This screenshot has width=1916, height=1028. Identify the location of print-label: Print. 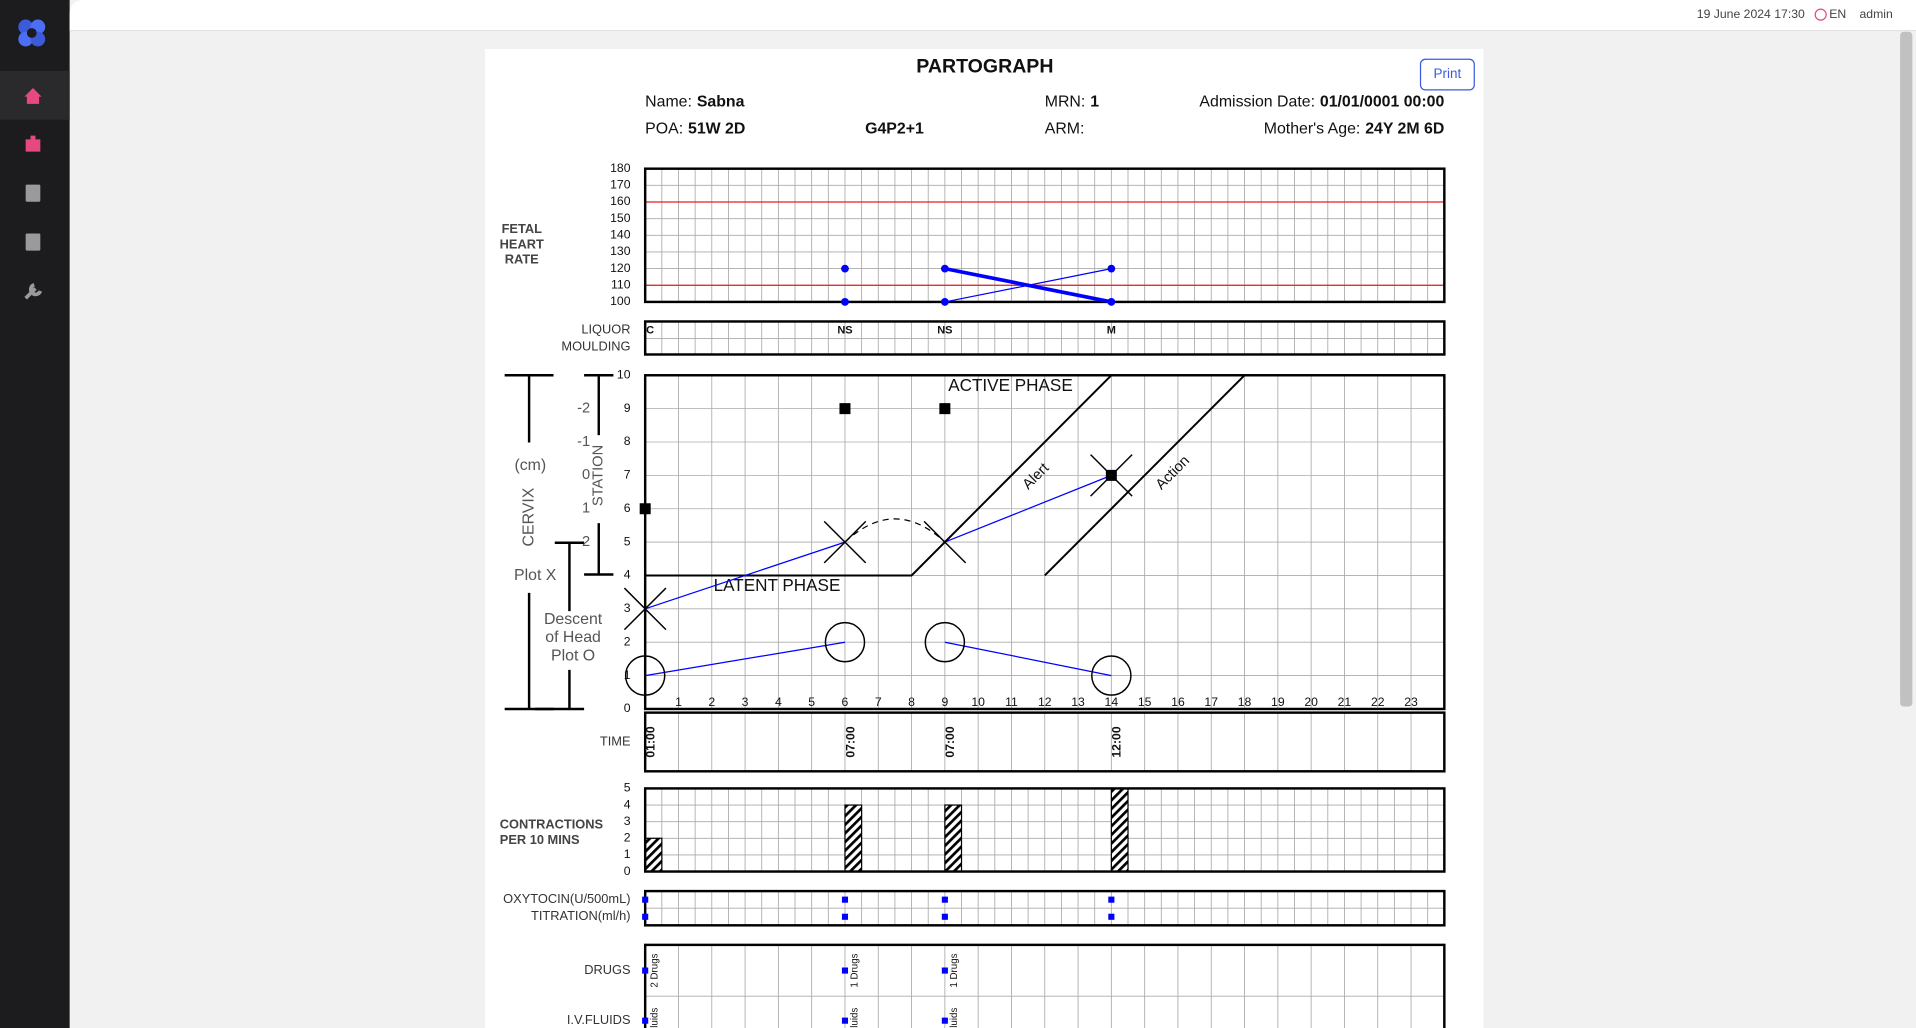
(1448, 73).